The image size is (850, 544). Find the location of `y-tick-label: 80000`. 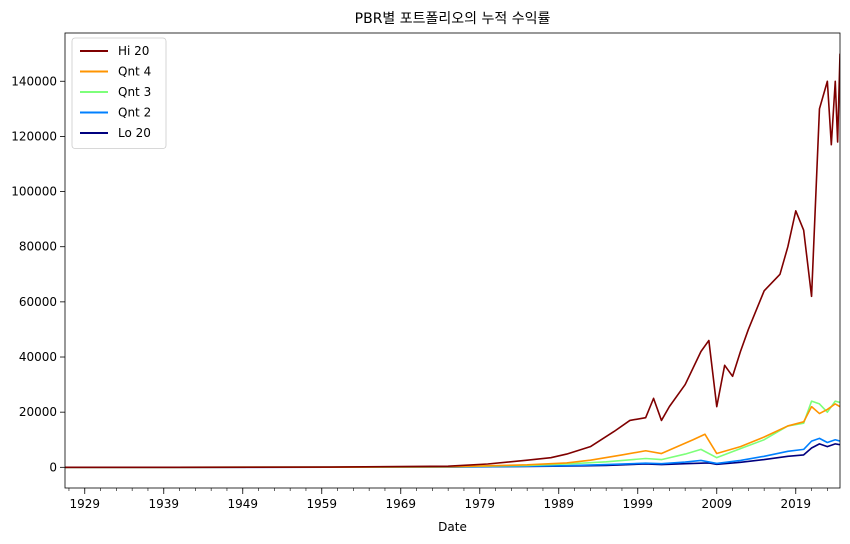

y-tick-label: 80000 is located at coordinates (38, 247).